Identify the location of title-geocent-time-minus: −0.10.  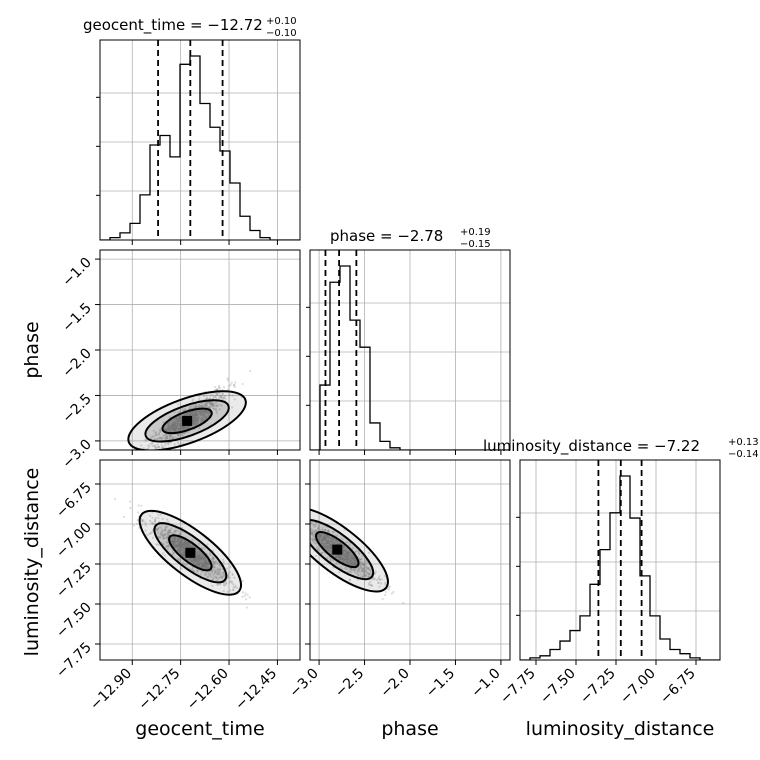
(281, 33).